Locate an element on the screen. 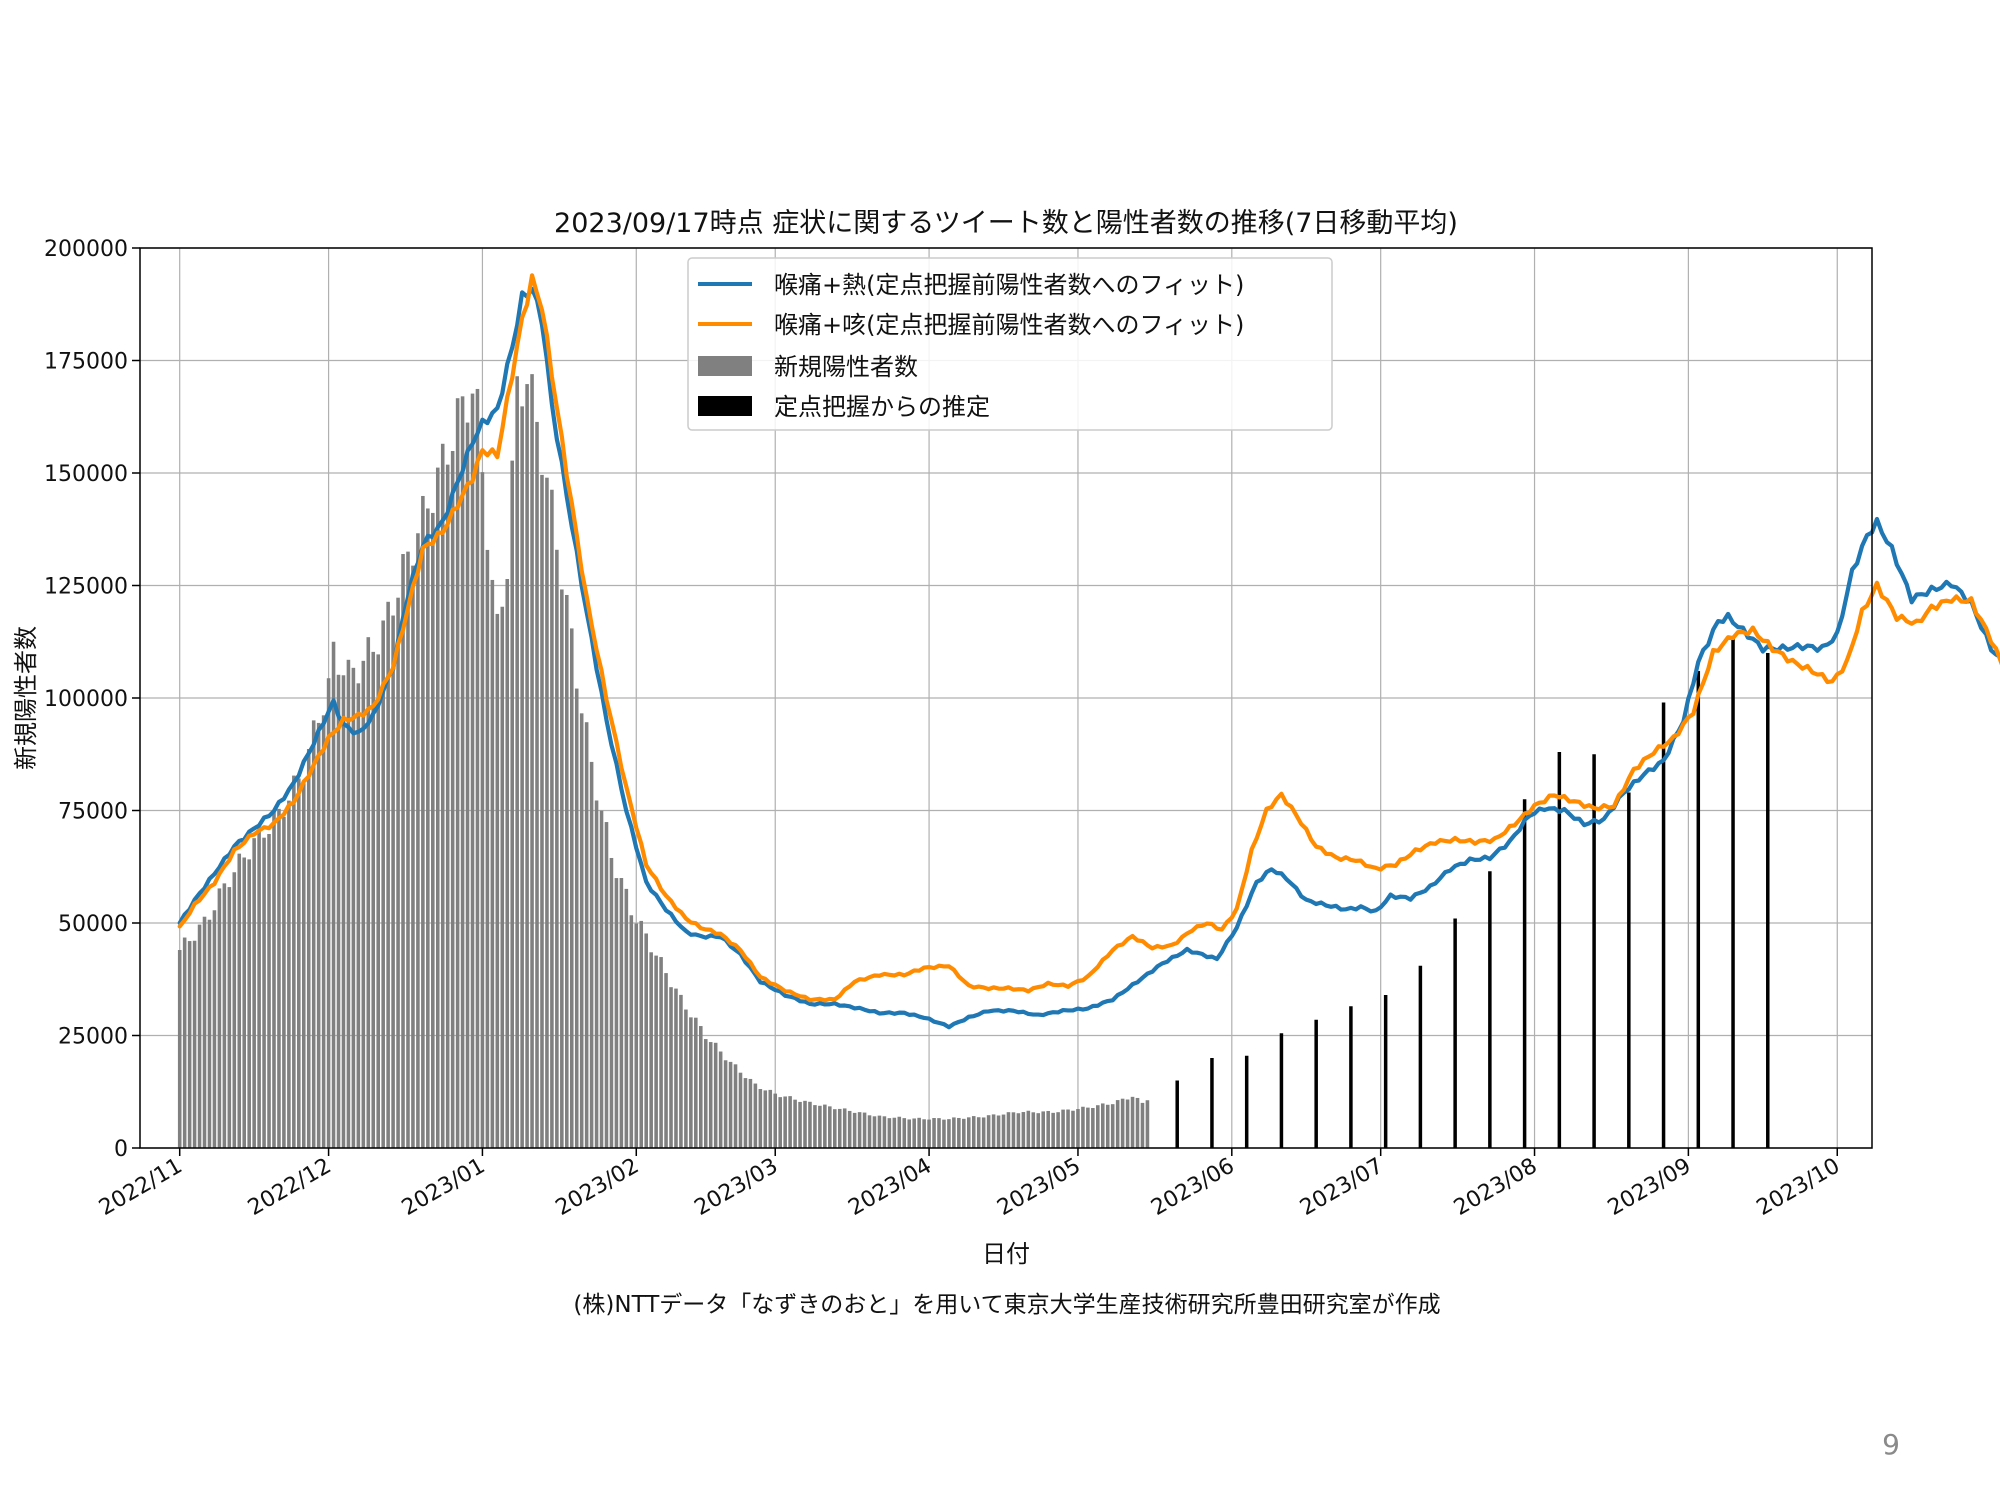 This screenshot has width=2000, height=1500. chart-title: 2023/09/17時点 症状に関するツイート数と陽性者数の推移(7日移動平均) is located at coordinates (1006, 223).